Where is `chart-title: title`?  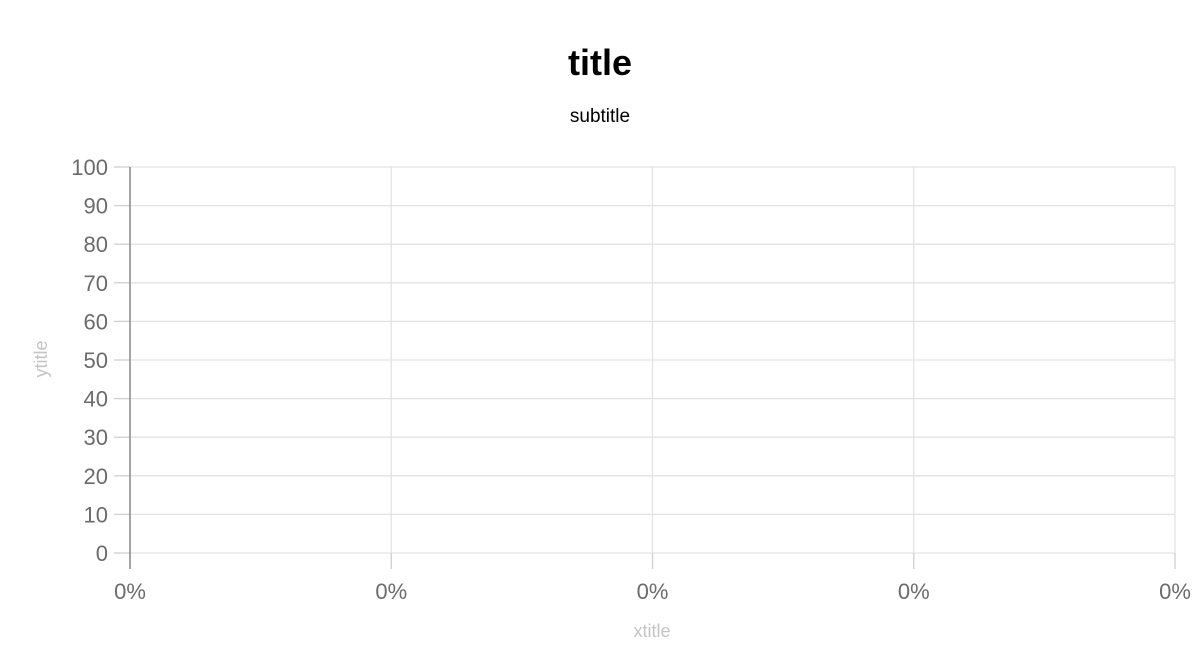 chart-title: title is located at coordinates (600, 62).